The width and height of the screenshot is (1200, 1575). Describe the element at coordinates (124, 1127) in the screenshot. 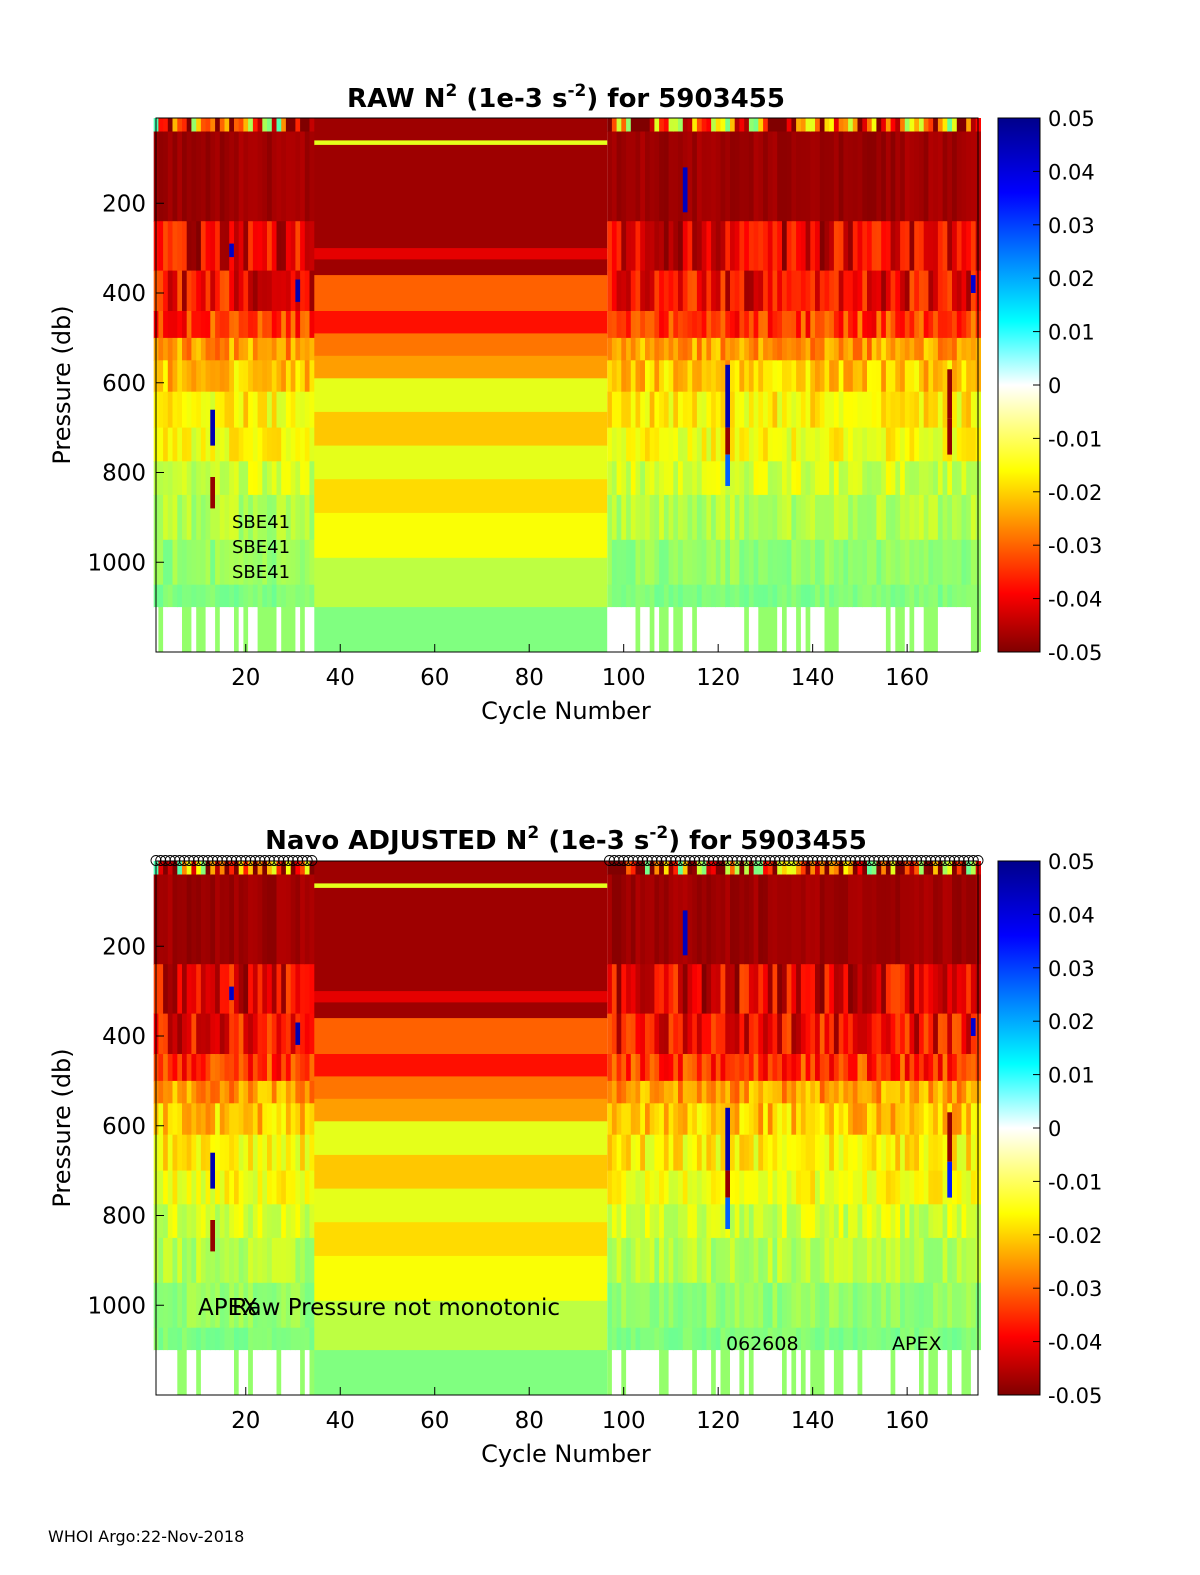

I see `y-tick-label: 600` at that location.